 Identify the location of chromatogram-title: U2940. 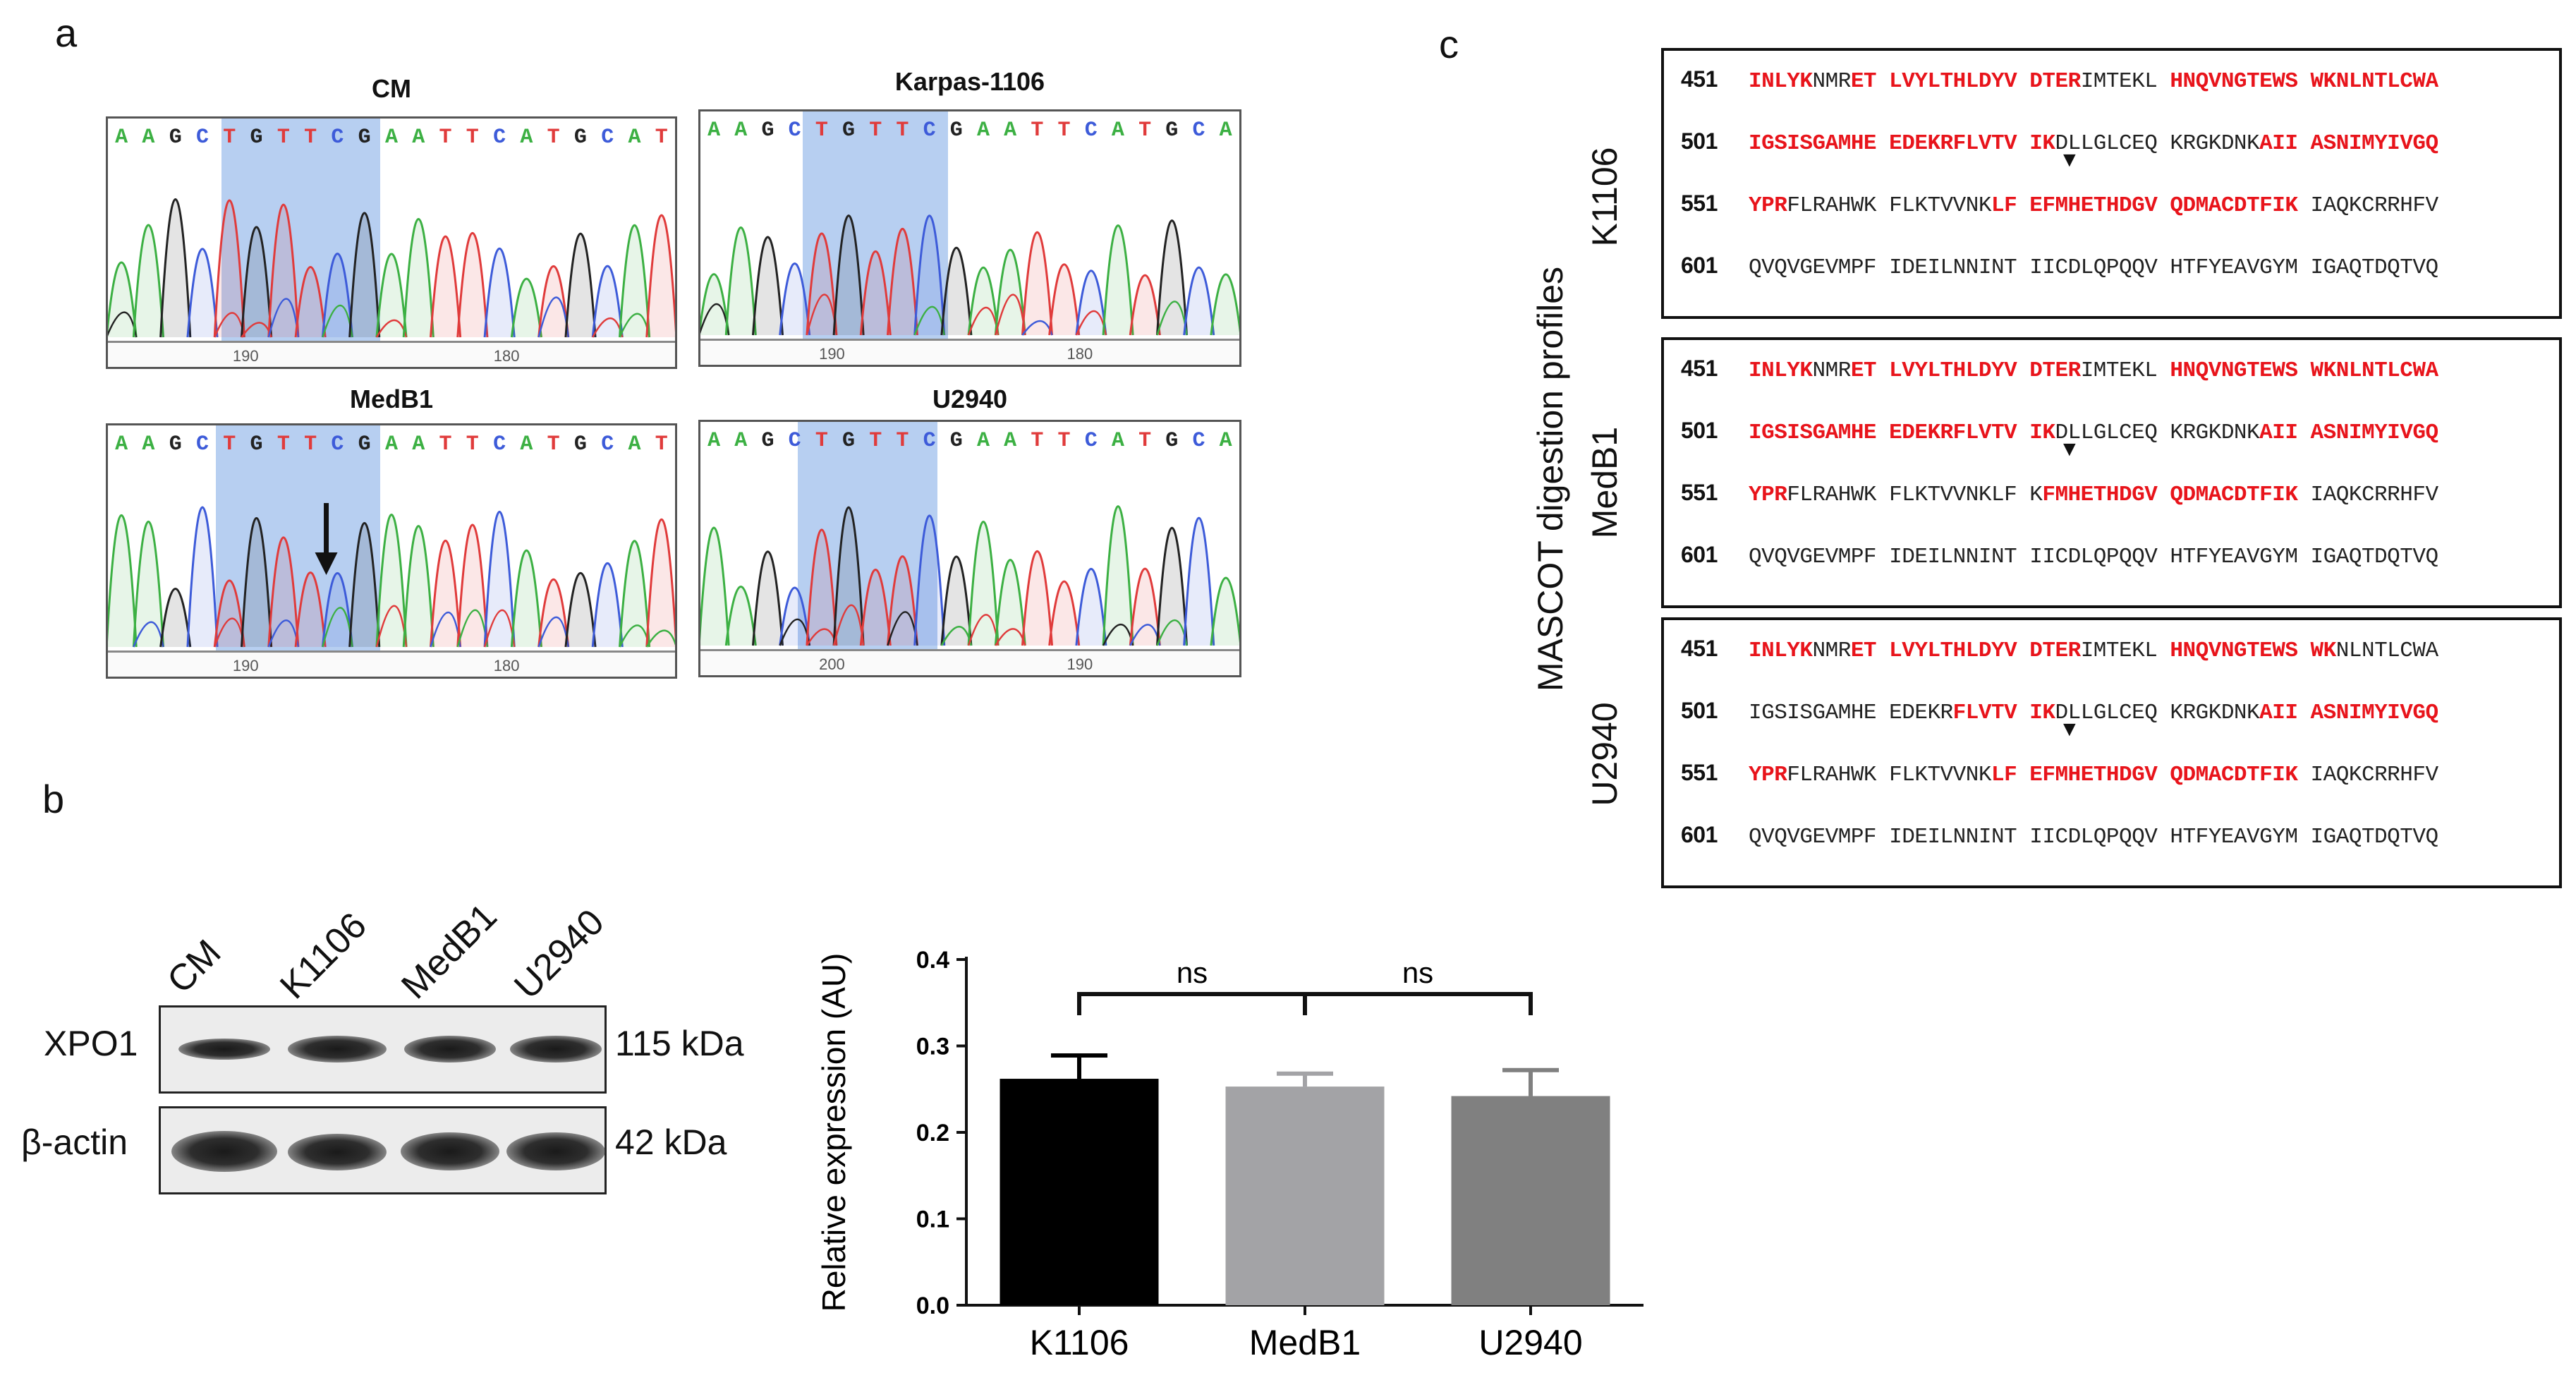
(970, 399).